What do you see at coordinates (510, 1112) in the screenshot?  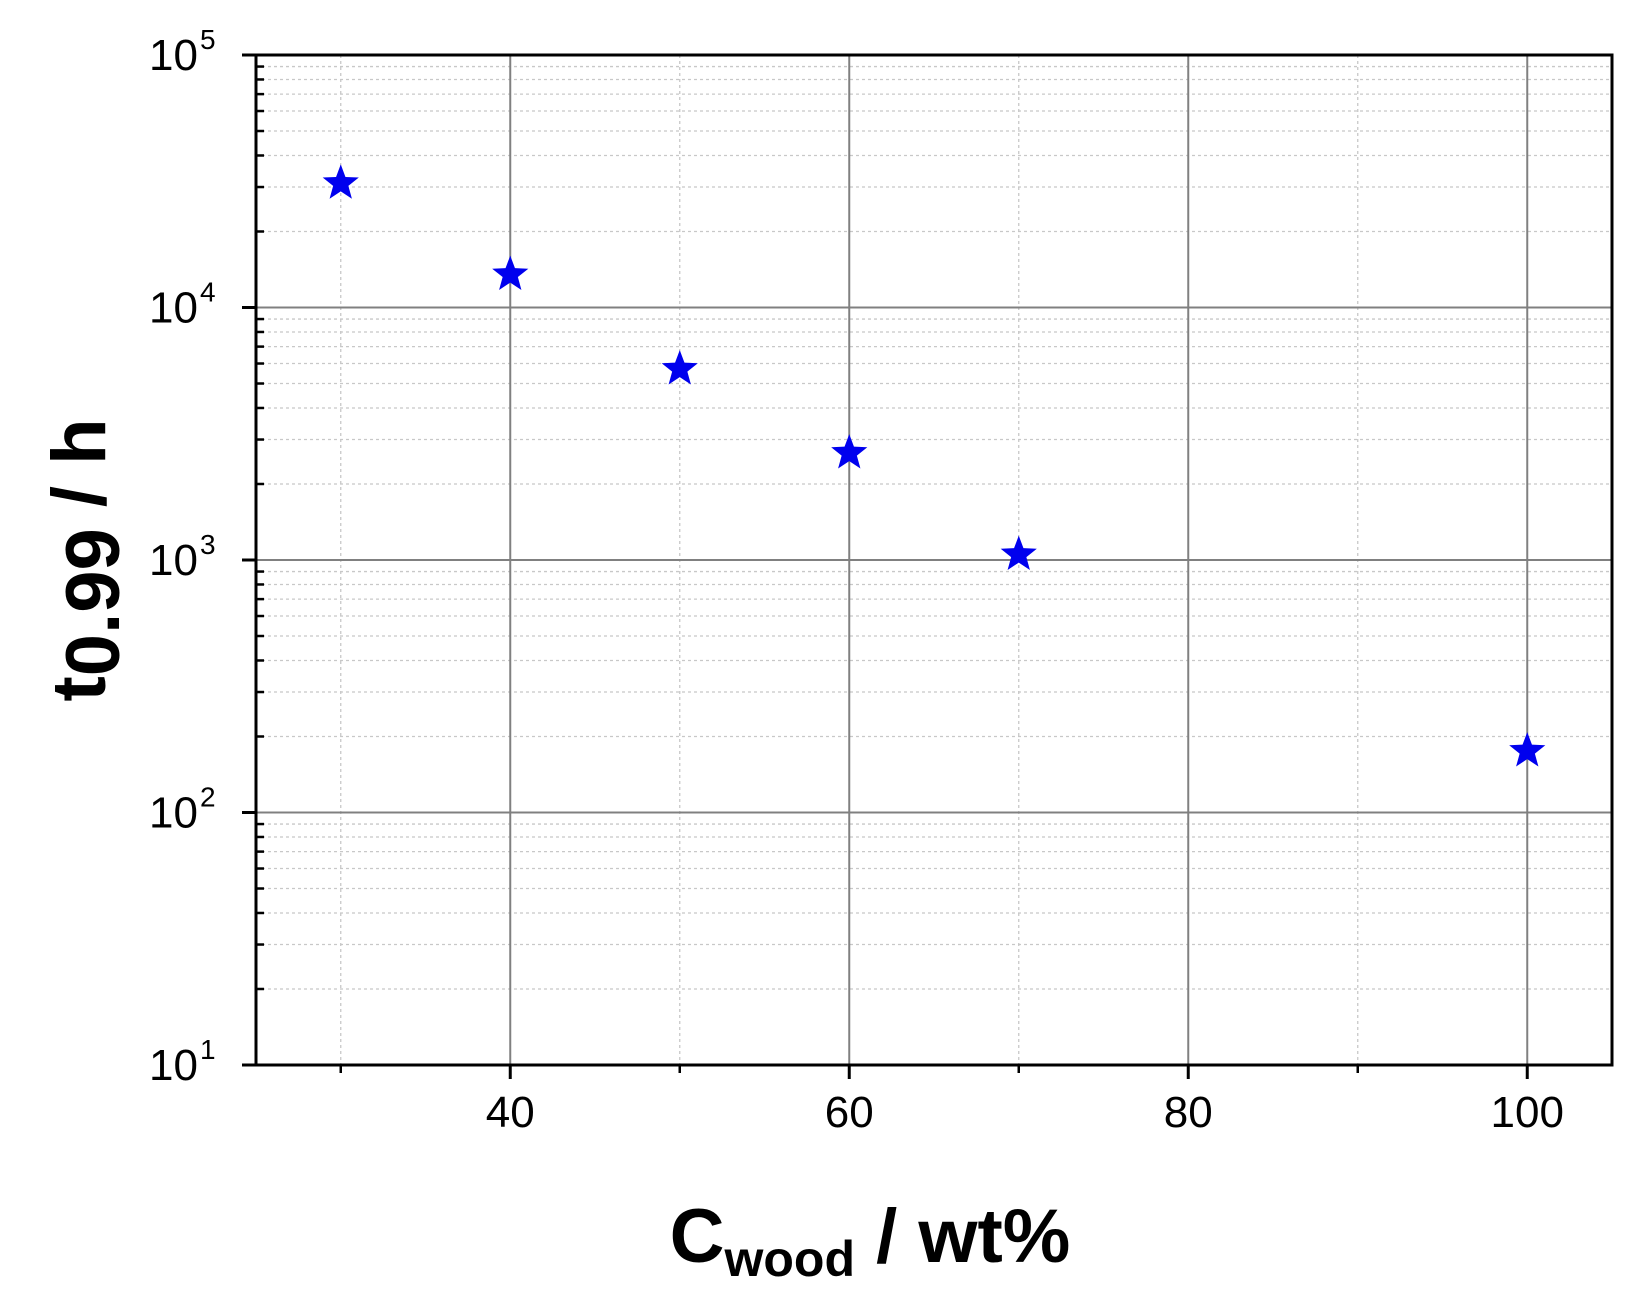 I see `x-tick-label: 40` at bounding box center [510, 1112].